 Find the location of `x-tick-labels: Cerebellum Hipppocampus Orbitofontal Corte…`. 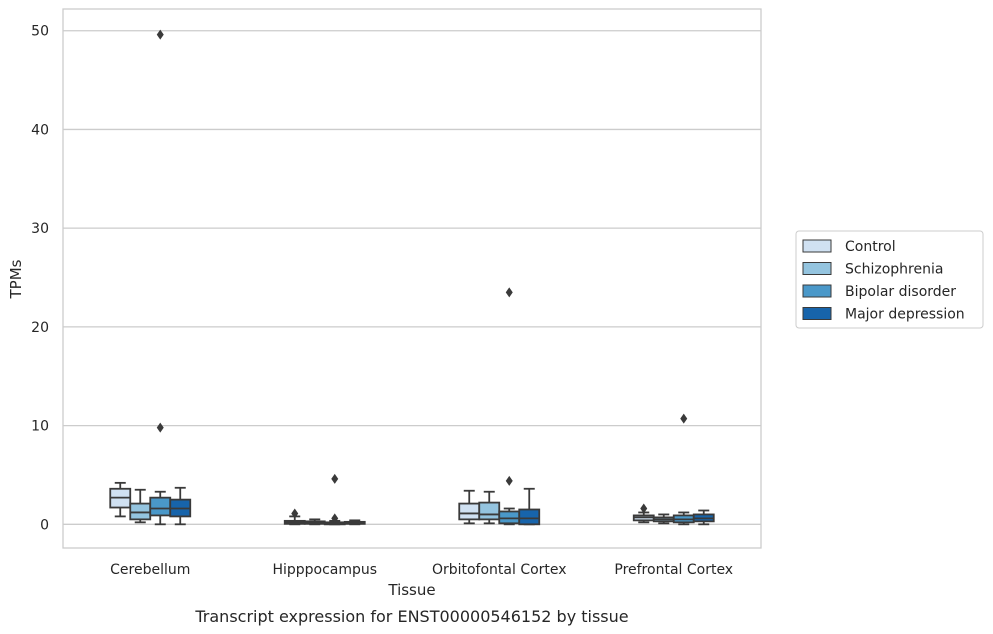

x-tick-labels: Cerebellum Hipppocampus Orbitofontal Corte… is located at coordinates (421, 570).